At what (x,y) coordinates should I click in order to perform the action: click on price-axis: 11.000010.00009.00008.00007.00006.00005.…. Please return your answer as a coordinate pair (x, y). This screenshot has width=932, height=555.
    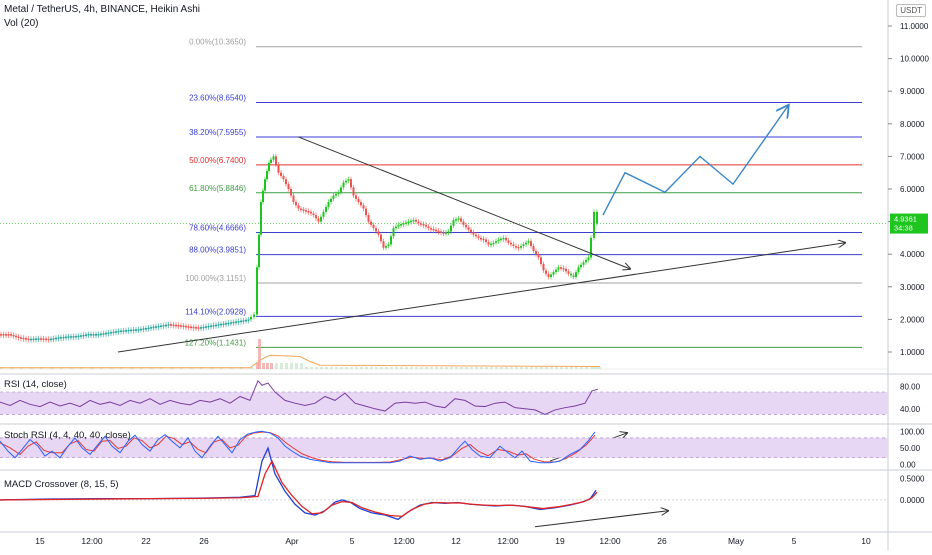
    Looking at the image, I should click on (908, 189).